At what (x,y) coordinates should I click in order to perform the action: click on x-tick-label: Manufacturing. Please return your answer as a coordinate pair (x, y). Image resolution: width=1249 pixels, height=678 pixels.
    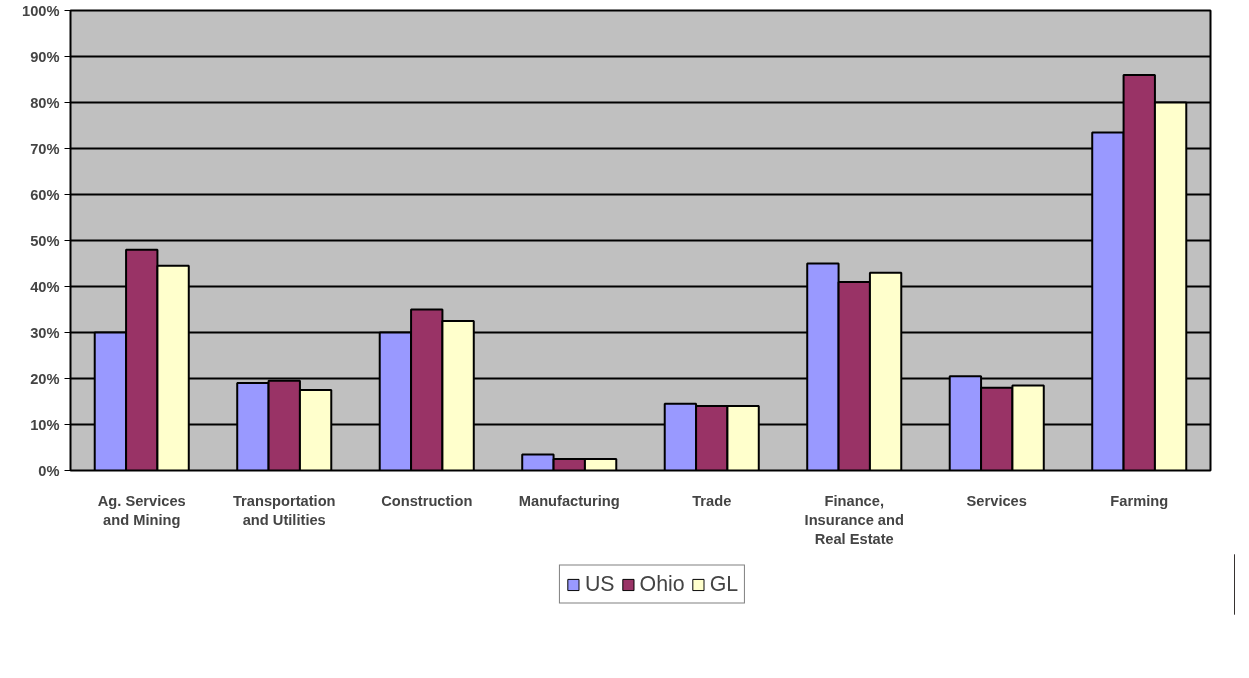
    Looking at the image, I should click on (569, 500).